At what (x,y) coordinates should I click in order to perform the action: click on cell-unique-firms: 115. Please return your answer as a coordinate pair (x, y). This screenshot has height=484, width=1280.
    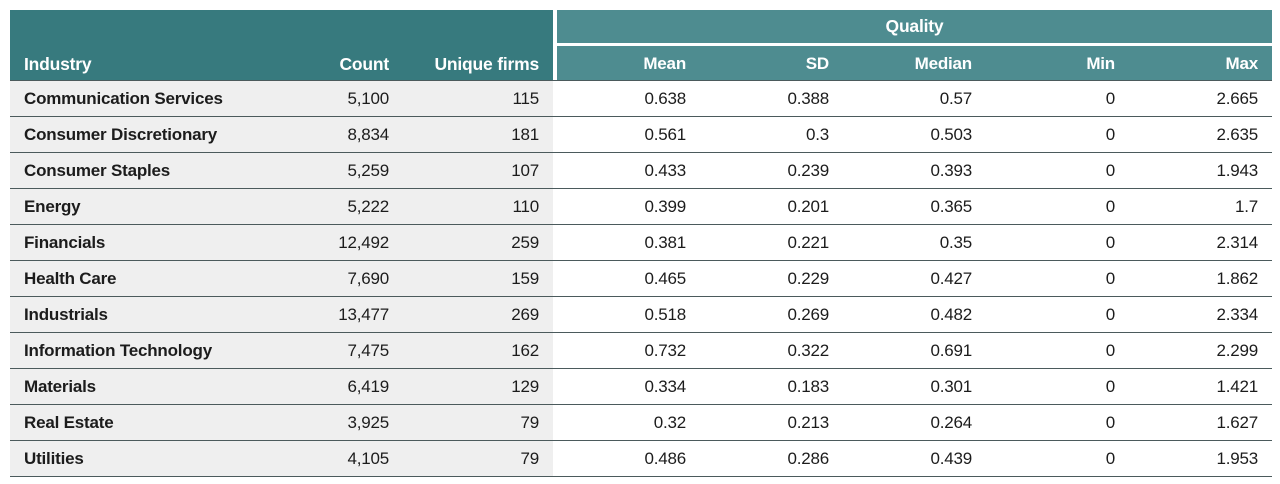
    Looking at the image, I should click on (478, 98).